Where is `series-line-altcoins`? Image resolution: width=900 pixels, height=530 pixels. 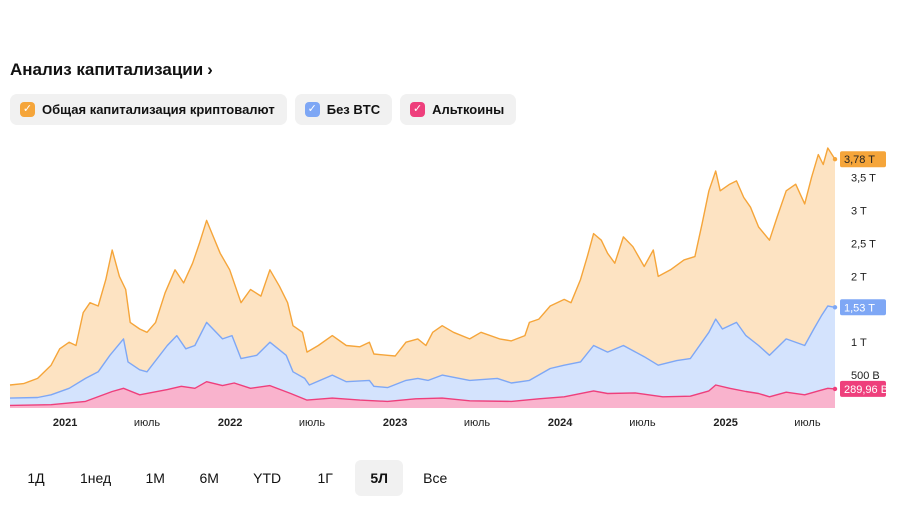
series-line-altcoins is located at coordinates (422, 394).